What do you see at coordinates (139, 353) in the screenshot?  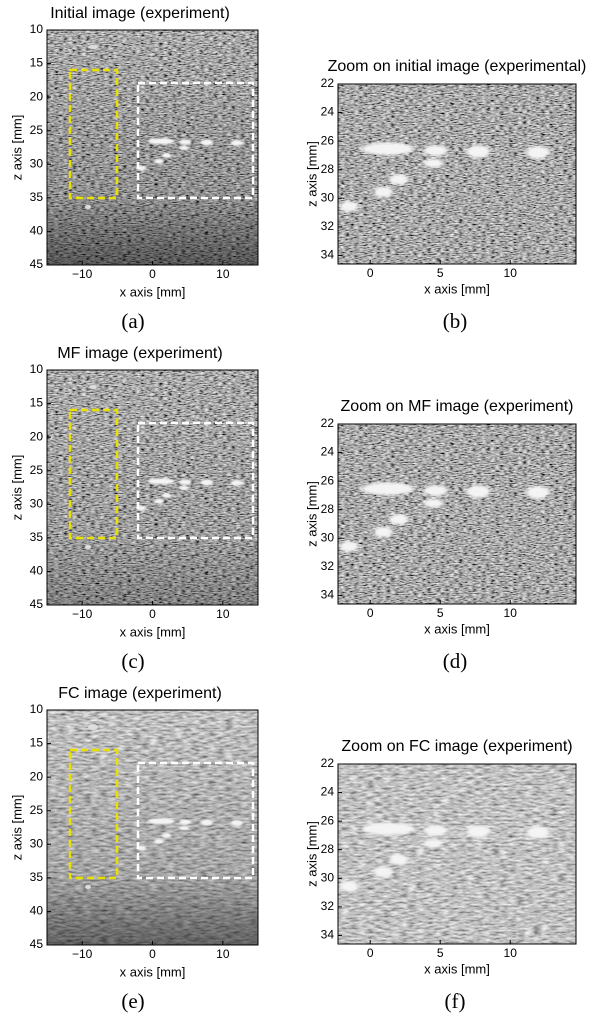 I see `panel-title: MF image (experiment)` at bounding box center [139, 353].